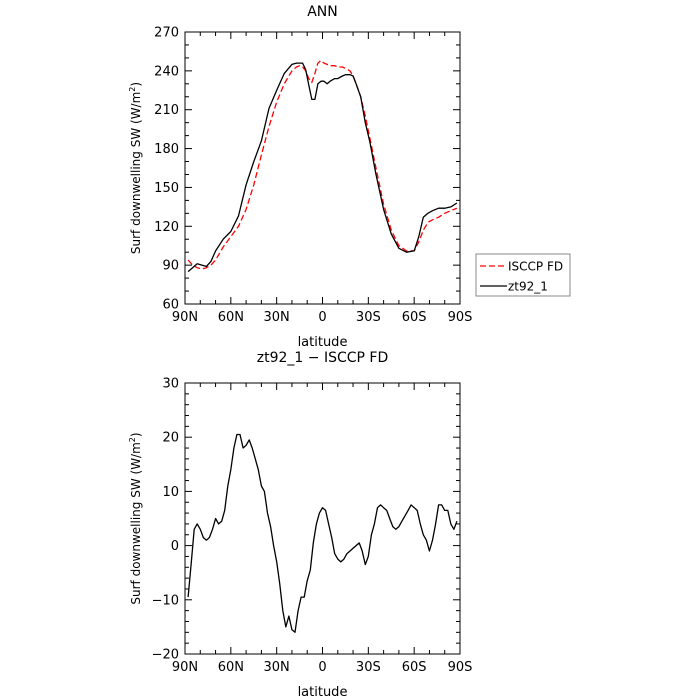 This screenshot has width=700, height=700. What do you see at coordinates (170, 266) in the screenshot?
I see `y-tick-label: 90` at bounding box center [170, 266].